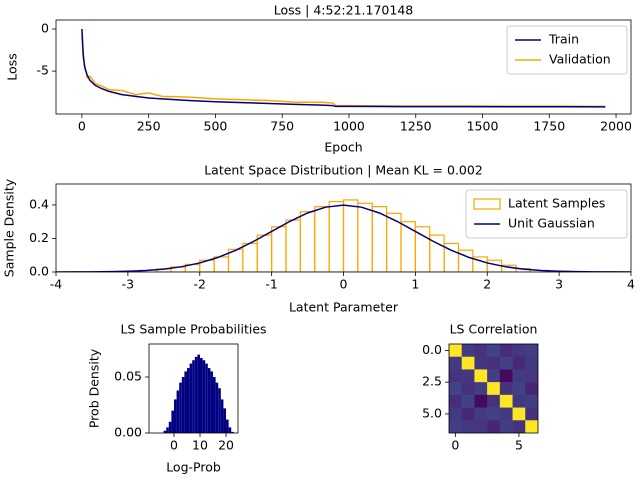 Image resolution: width=640 pixels, height=480 pixels. What do you see at coordinates (546, 214) in the screenshot?
I see `legend-box` at bounding box center [546, 214].